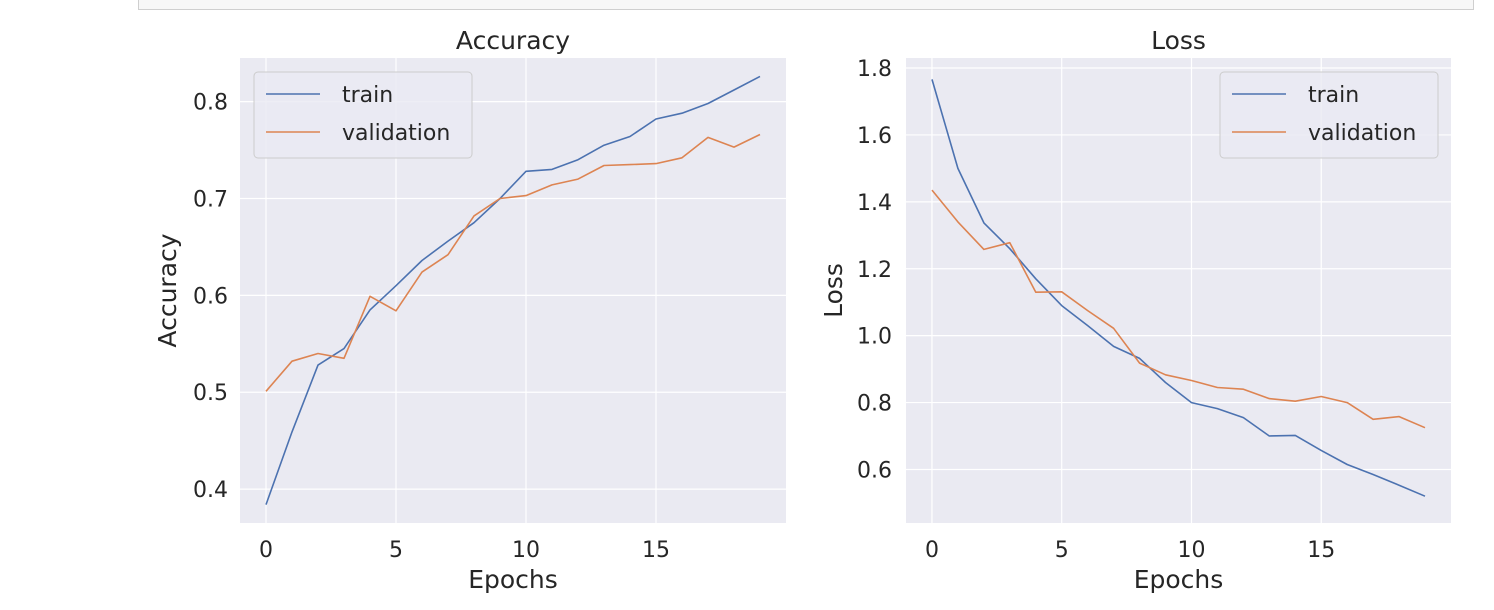  What do you see at coordinates (210, 490) in the screenshot?
I see `y-tick-label: 0.4` at bounding box center [210, 490].